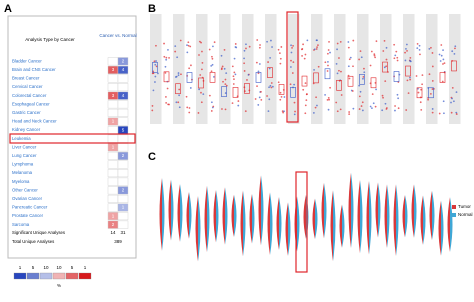  I want to click on cell-value: 1, so click(113, 121).